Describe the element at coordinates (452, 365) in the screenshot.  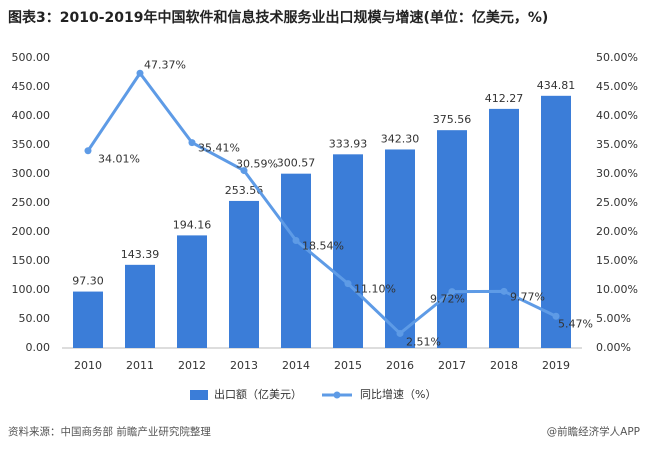
I see `x-tick-label: 2017` at that location.